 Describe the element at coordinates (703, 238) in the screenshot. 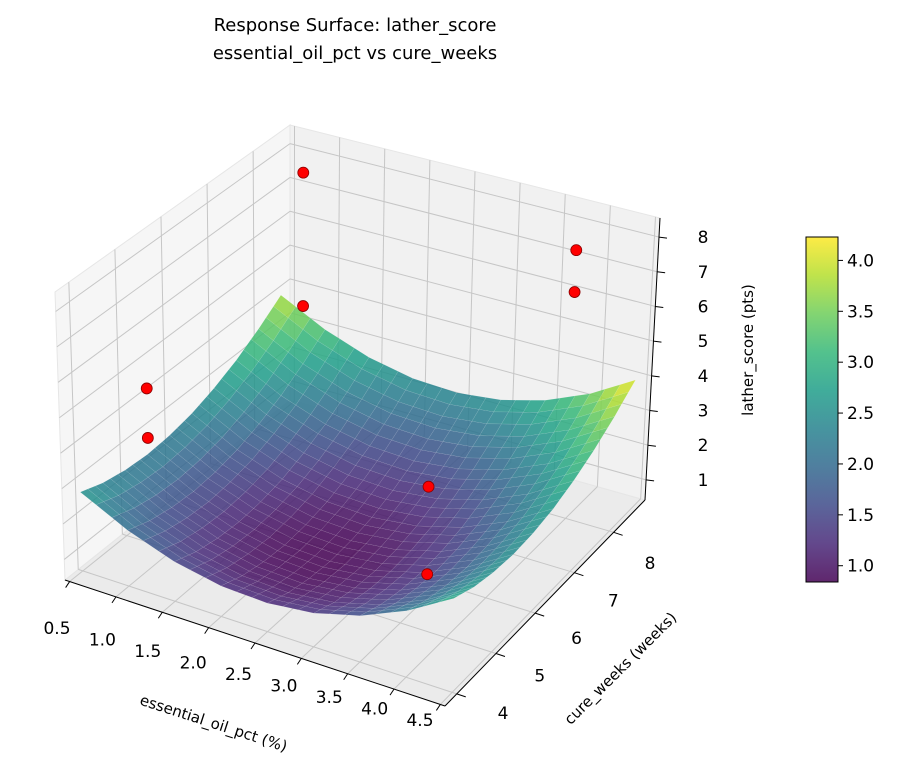

I see `z-tick-label: 8` at that location.